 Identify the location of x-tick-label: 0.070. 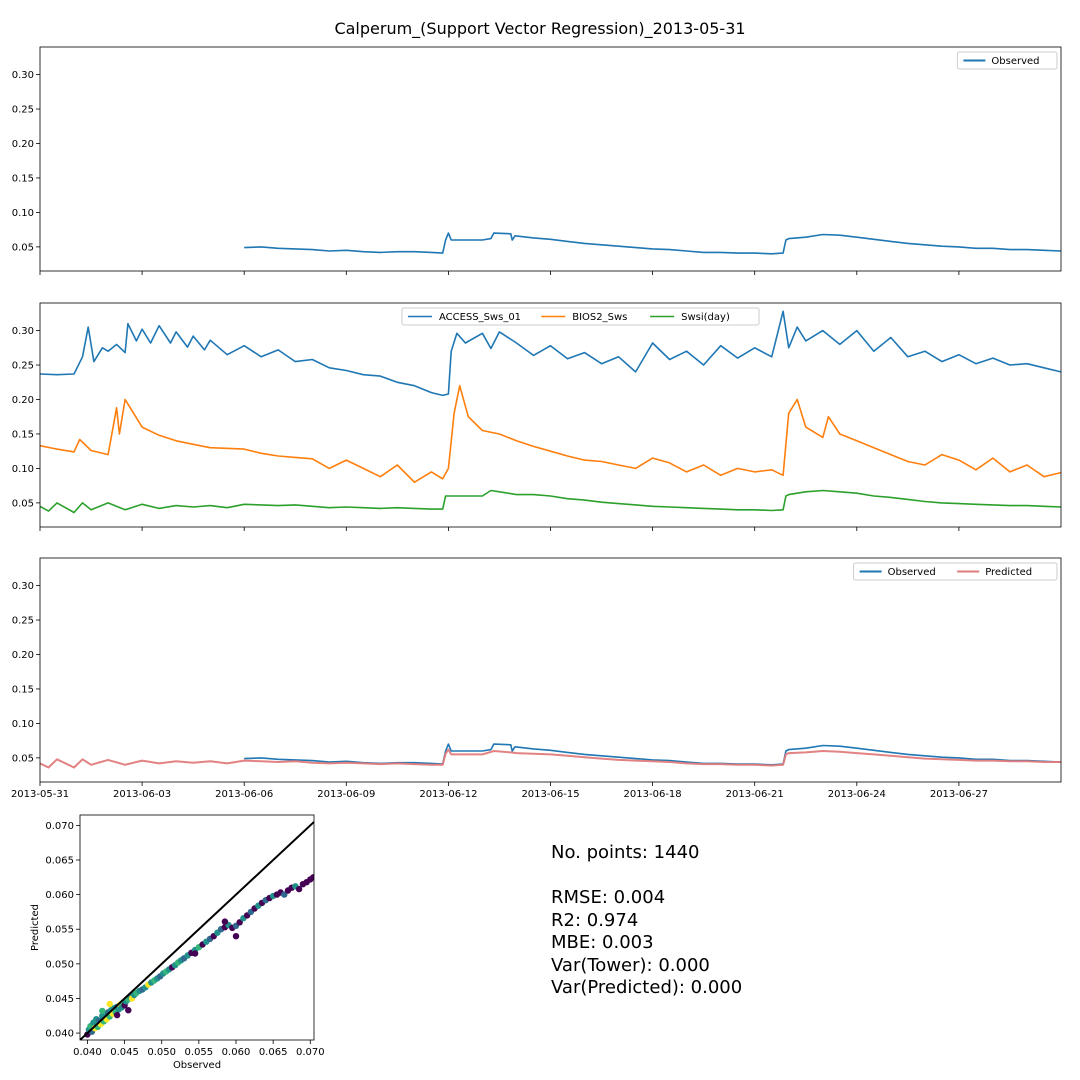
(310, 1052).